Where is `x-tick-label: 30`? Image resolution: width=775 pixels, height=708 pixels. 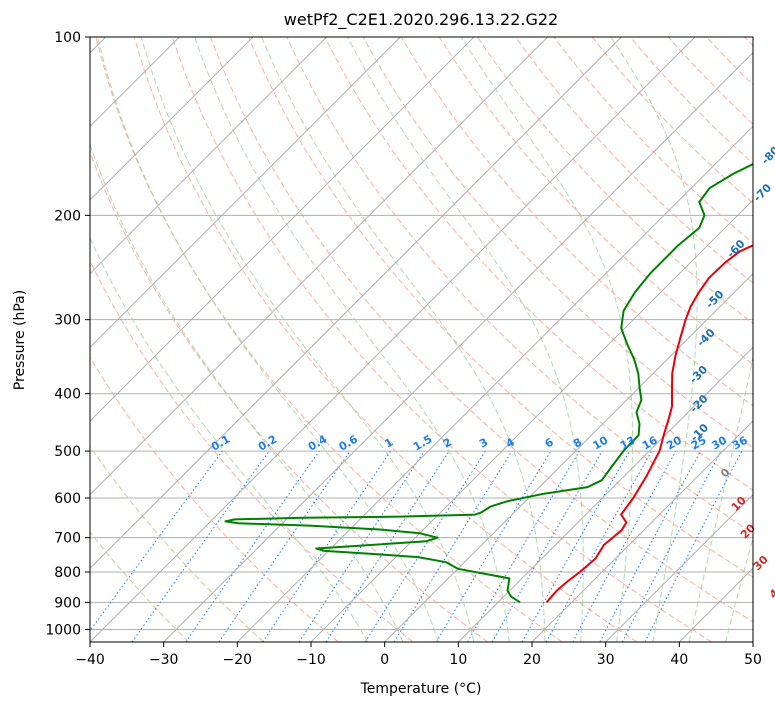
x-tick-label: 30 is located at coordinates (606, 660).